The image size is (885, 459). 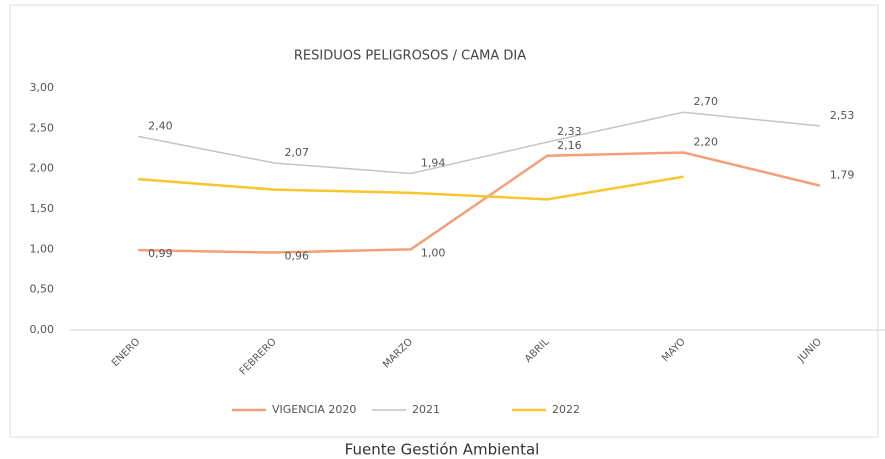 I want to click on data-label: 2,07, so click(x=297, y=152).